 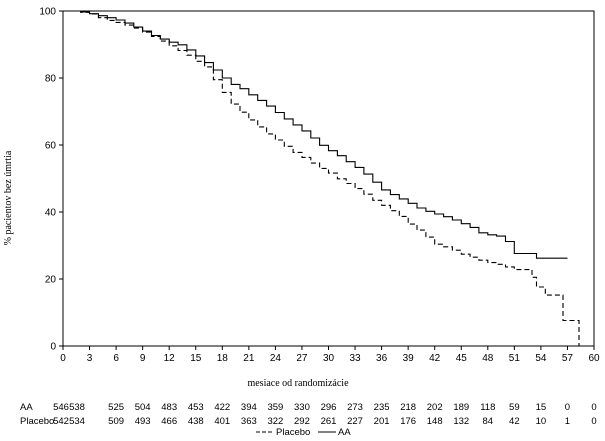 What do you see at coordinates (408, 407) in the screenshot?
I see `risk-value: 218` at bounding box center [408, 407].